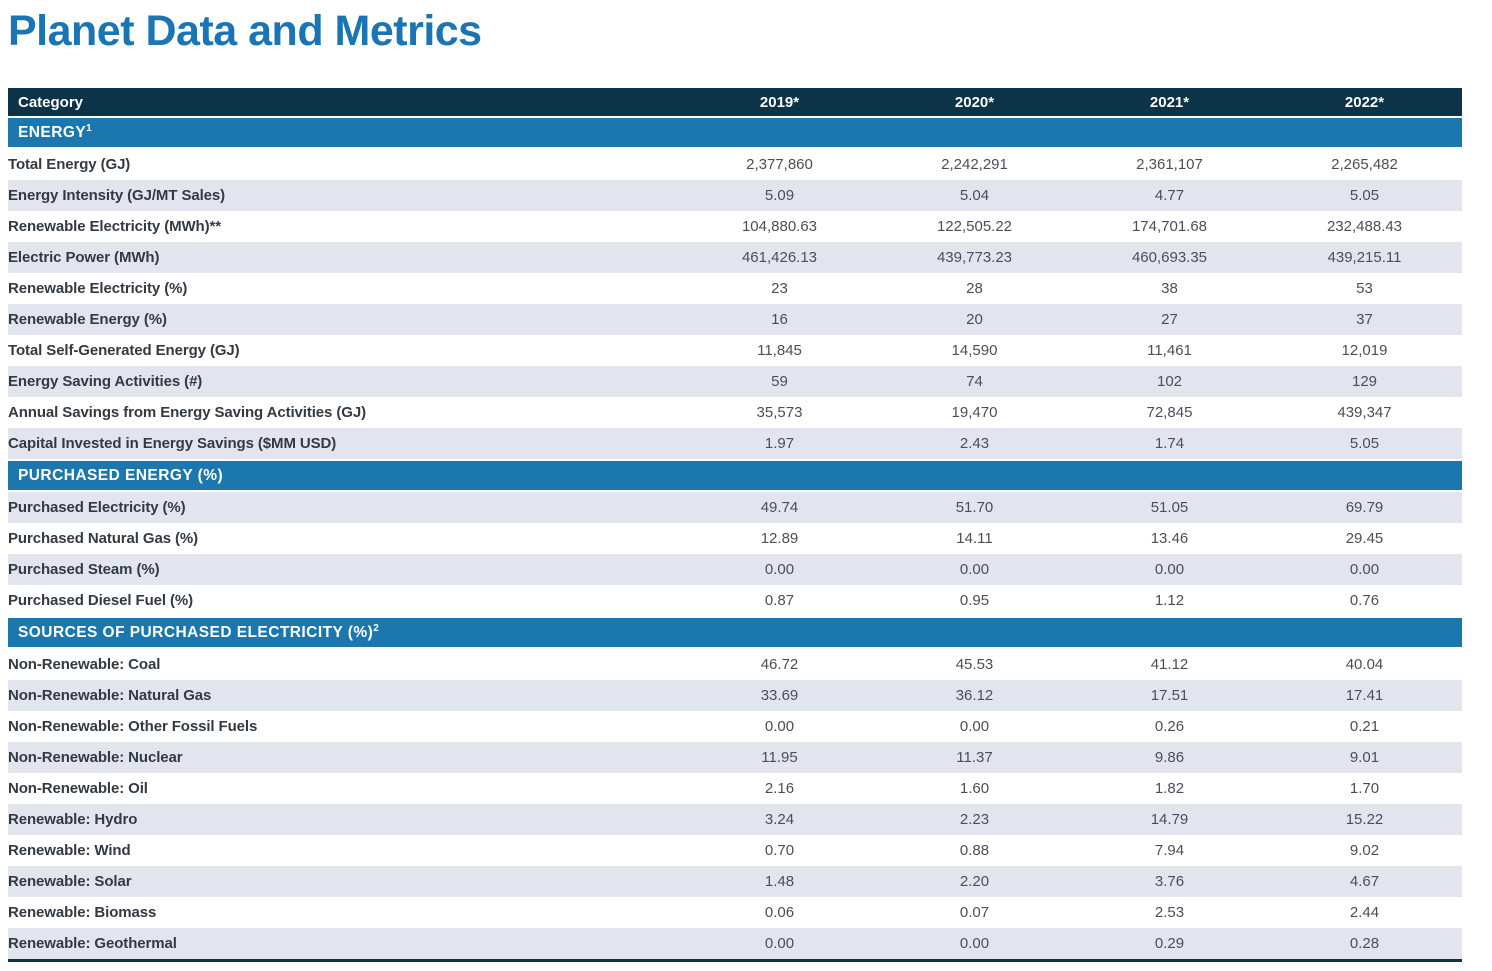 The width and height of the screenshot is (1492, 971). I want to click on cell-value: 9.02, so click(1364, 851).